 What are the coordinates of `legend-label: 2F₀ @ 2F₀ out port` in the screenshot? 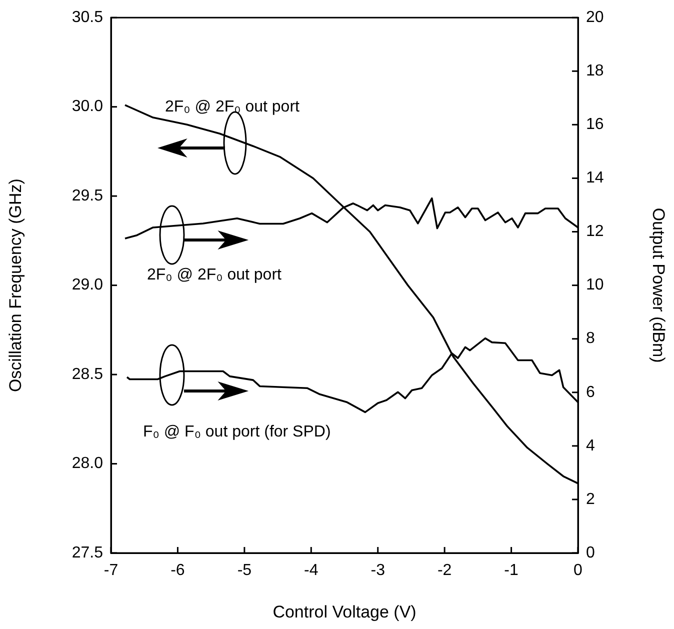 It's located at (214, 275).